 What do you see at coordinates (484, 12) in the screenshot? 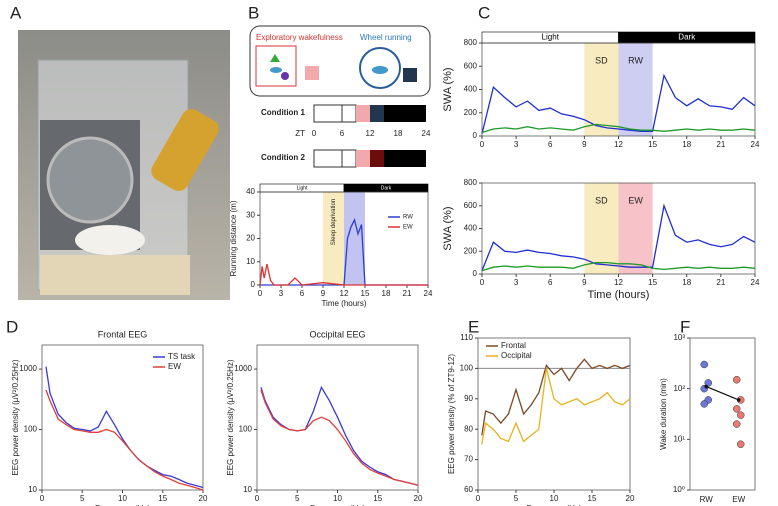
I see `panel-label: C` at bounding box center [484, 12].